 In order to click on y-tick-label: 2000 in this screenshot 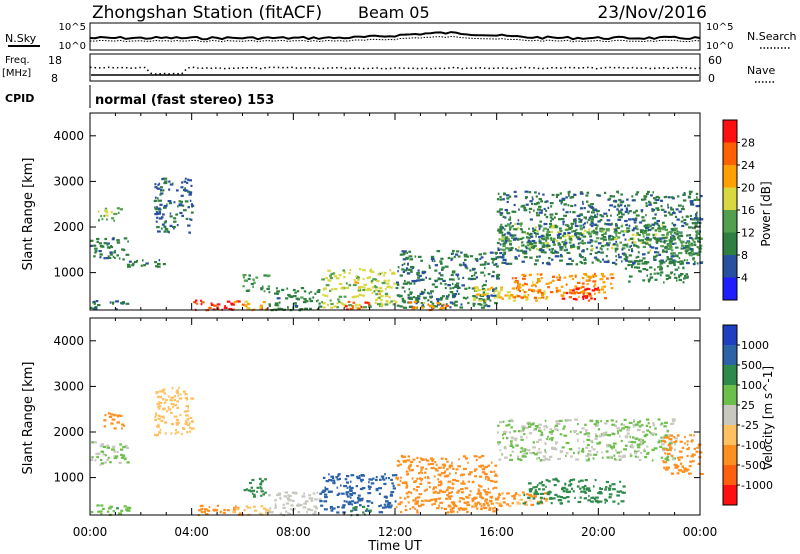, I will do `click(68, 432)`.